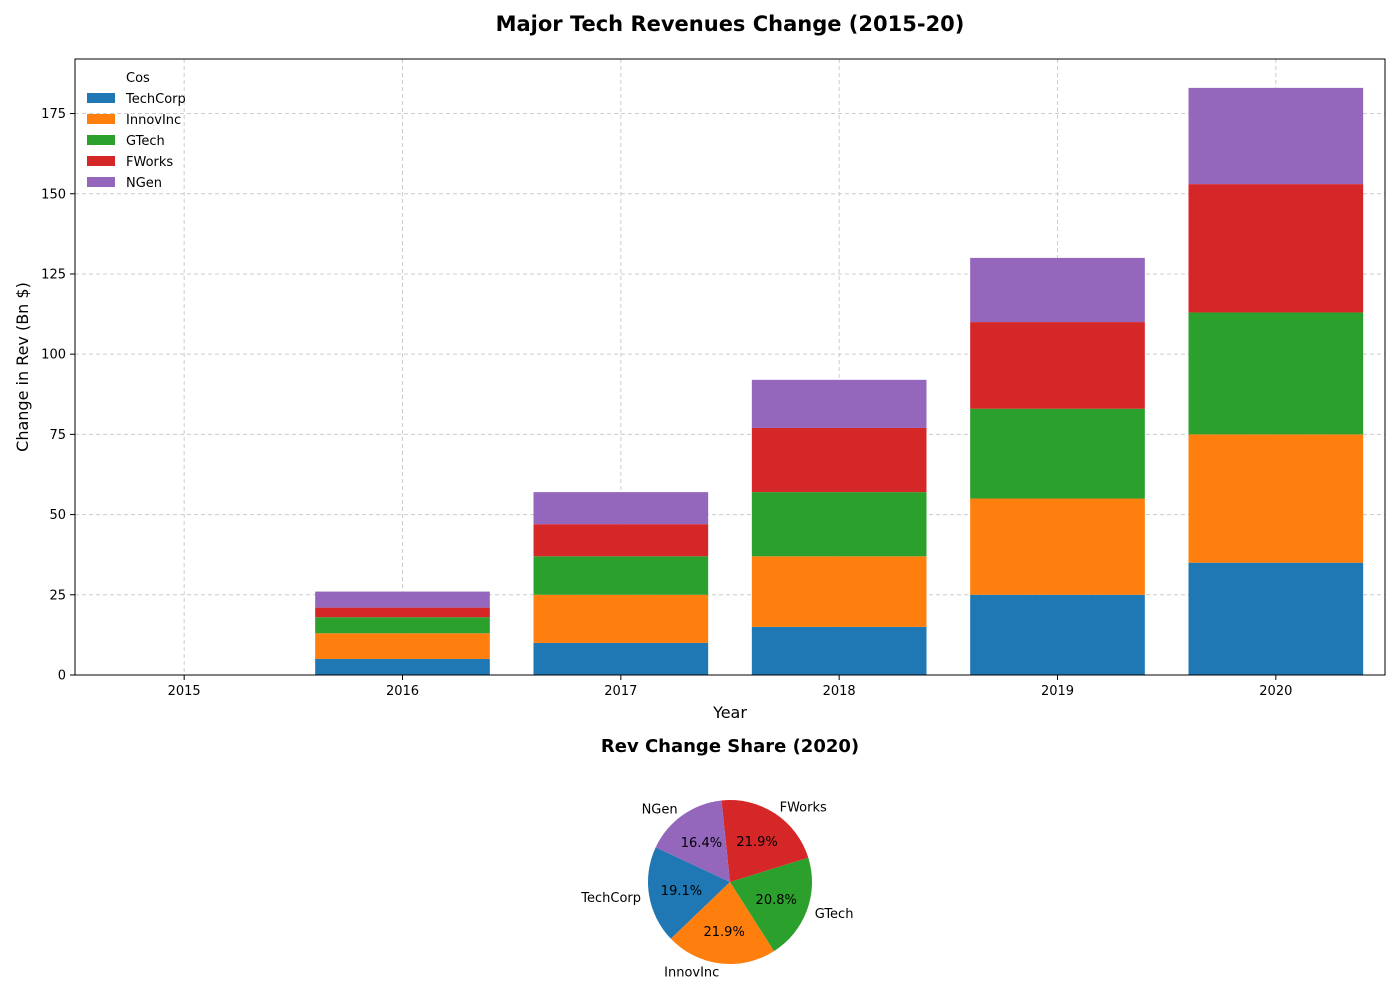 This screenshot has width=1400, height=1000. Describe the element at coordinates (402, 625) in the screenshot. I see `bar-segment-gtech-2016` at that location.